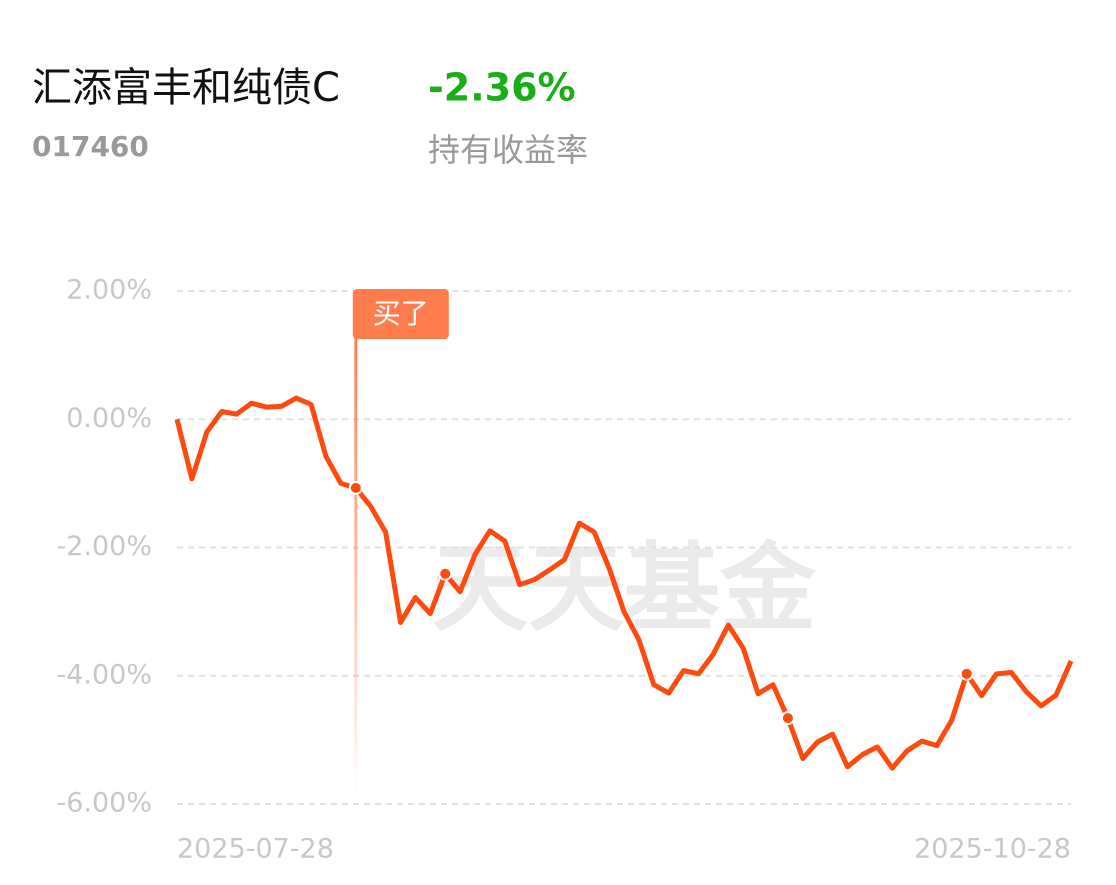  Describe the element at coordinates (90, 146) in the screenshot. I see `fund-code: 017460` at that location.